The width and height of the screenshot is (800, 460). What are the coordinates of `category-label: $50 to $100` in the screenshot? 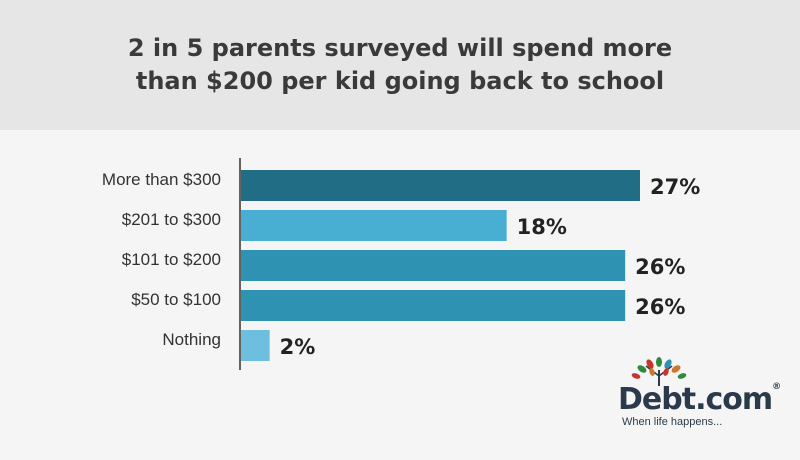 It's located at (176, 299).